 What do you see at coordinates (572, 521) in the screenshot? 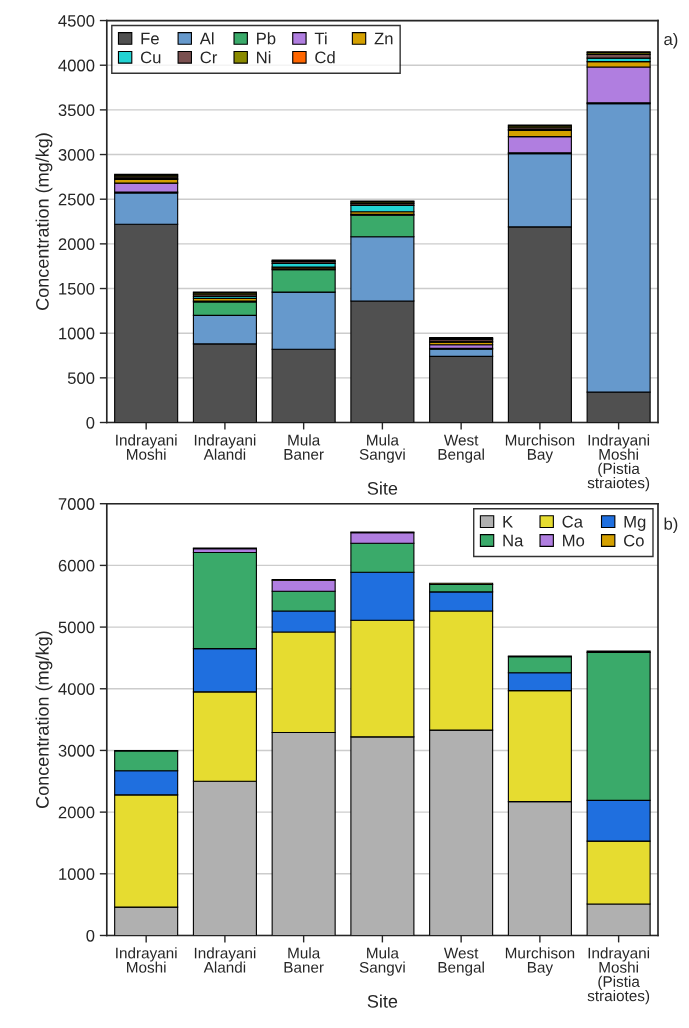
I see `legend-label: Ca` at bounding box center [572, 521].